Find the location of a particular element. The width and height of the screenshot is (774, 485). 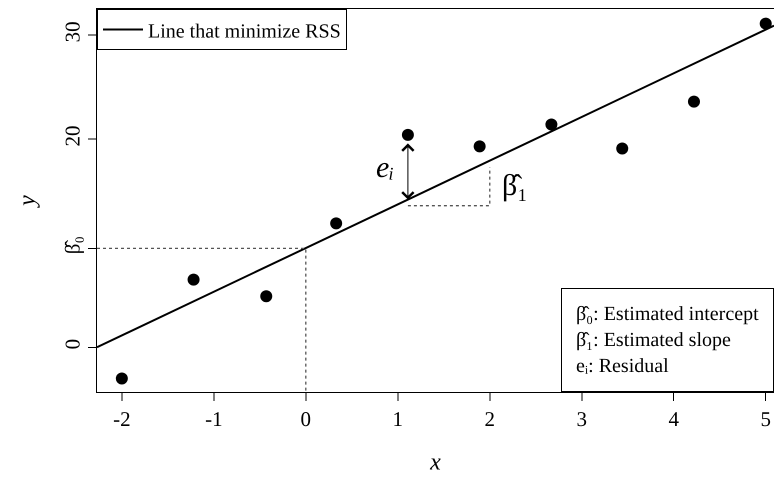

annotation: eᵢ is located at coordinates (385, 167).